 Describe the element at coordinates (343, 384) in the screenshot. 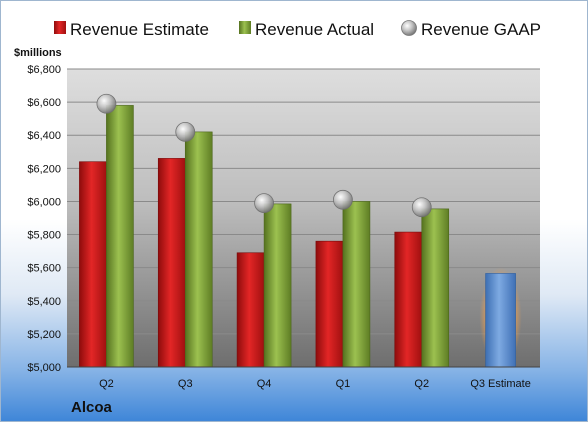

I see `x-tick-label: Q1` at that location.